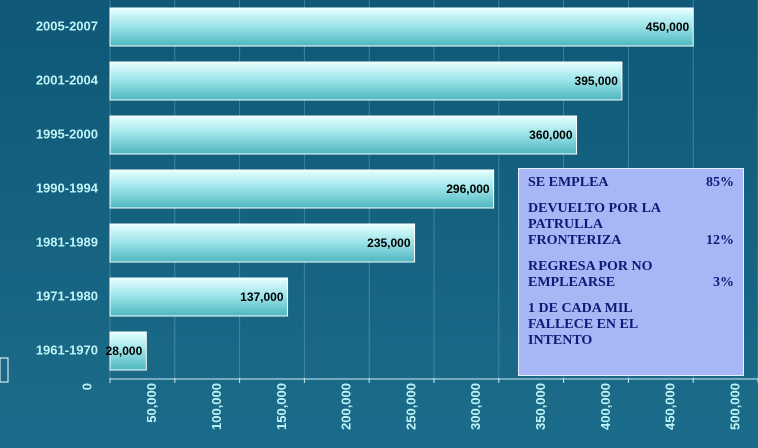 Image resolution: width=758 pixels, height=448 pixels. Describe the element at coordinates (216, 406) in the screenshot. I see `x-tick-label: 100,000` at that location.